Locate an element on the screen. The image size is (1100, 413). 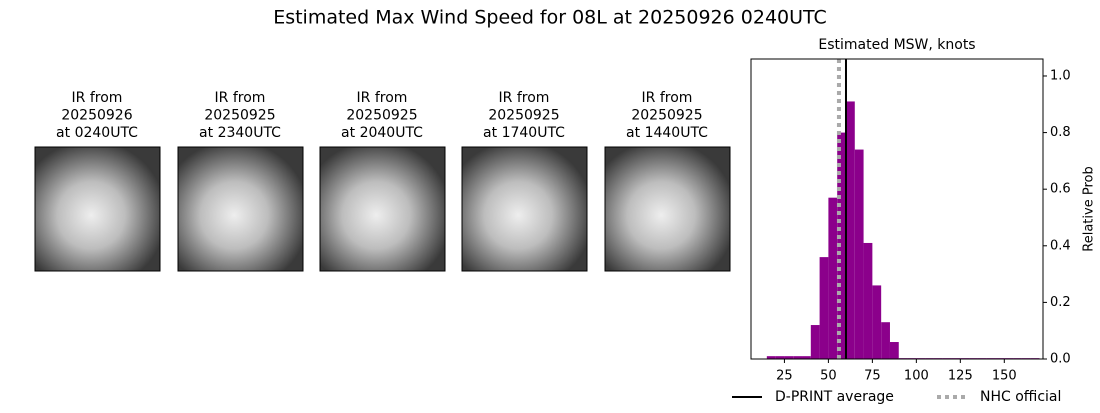
y-axis-label: Relative Prob is located at coordinates (1089, 208).